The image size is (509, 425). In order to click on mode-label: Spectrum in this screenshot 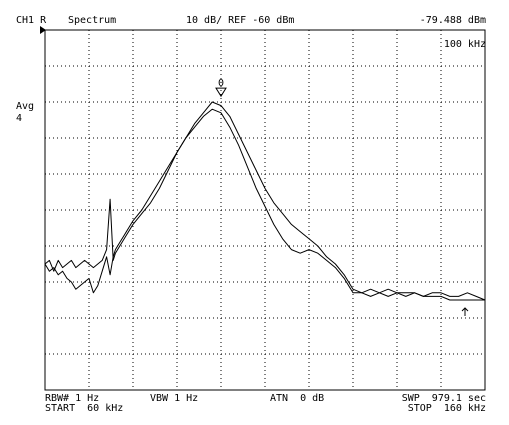, I will do `click(92, 20)`.